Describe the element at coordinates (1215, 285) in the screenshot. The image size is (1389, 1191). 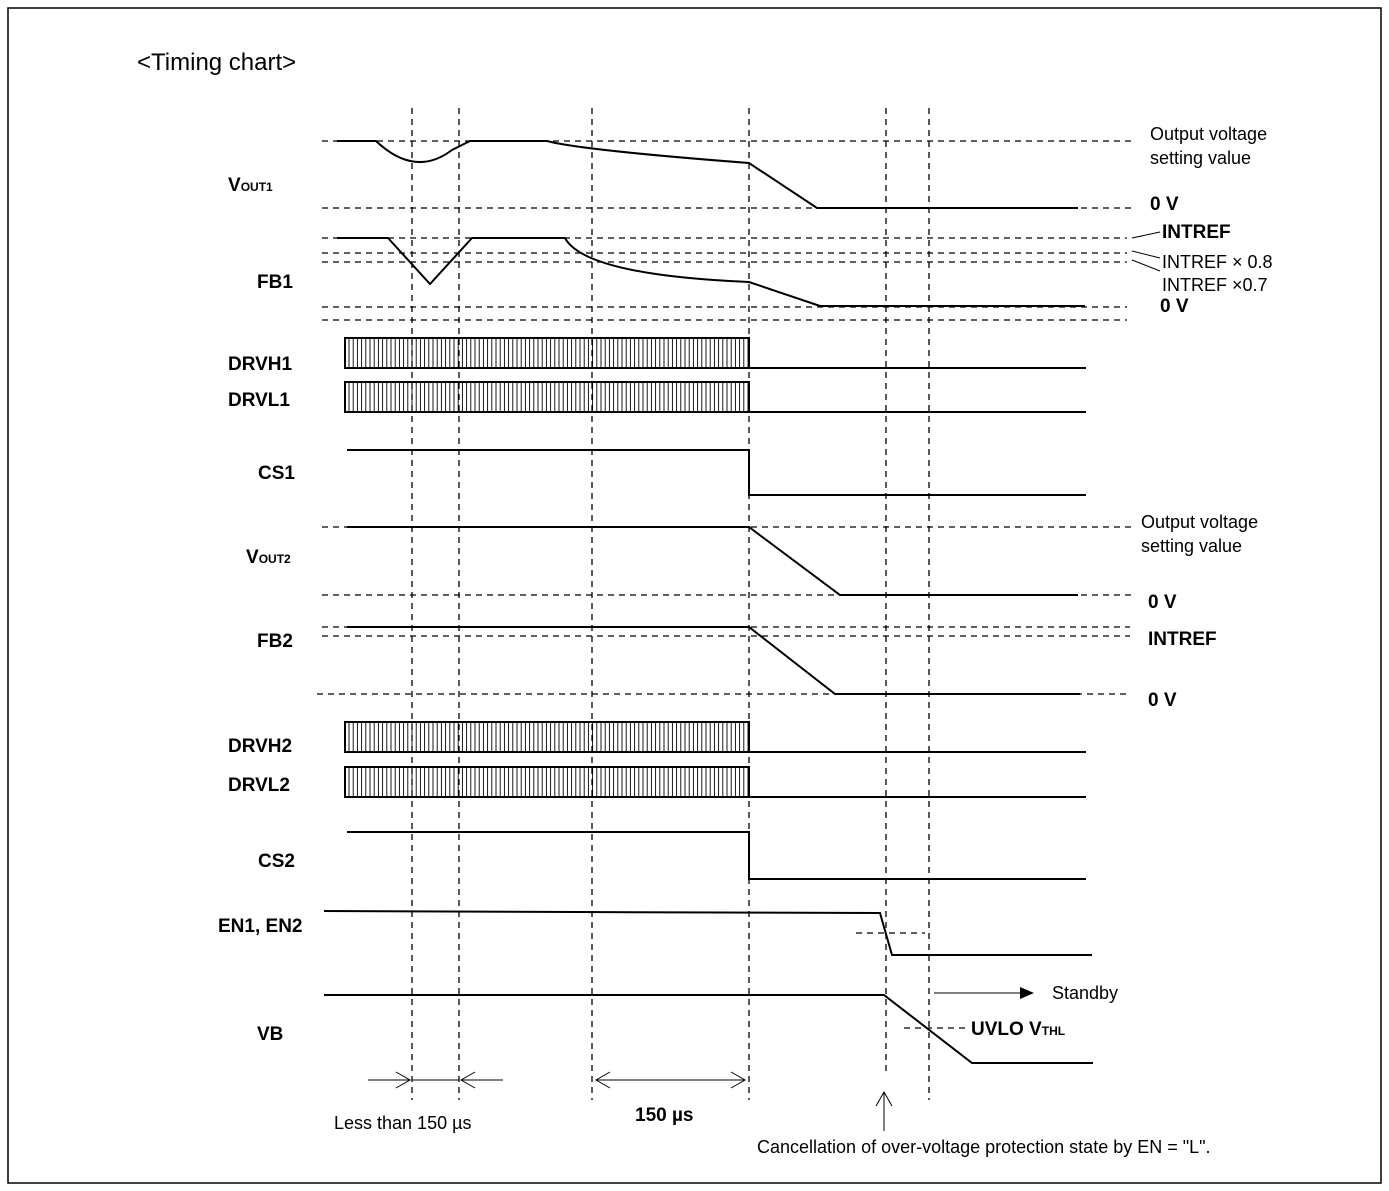
I see `intref07-label: INTREF ×0.7` at that location.